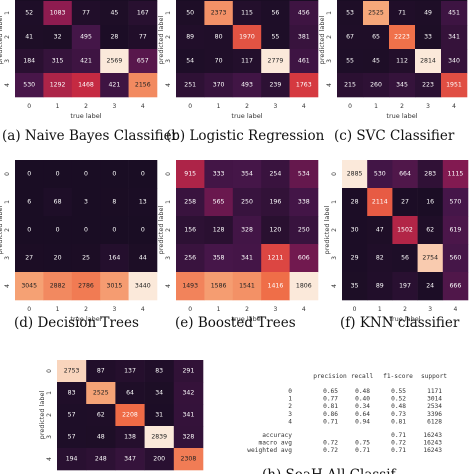 Image resolution: width=474 pixels, height=474 pixels. What do you see at coordinates (398, 406) in the screenshot?
I see `report-value: 0.48` at bounding box center [398, 406].